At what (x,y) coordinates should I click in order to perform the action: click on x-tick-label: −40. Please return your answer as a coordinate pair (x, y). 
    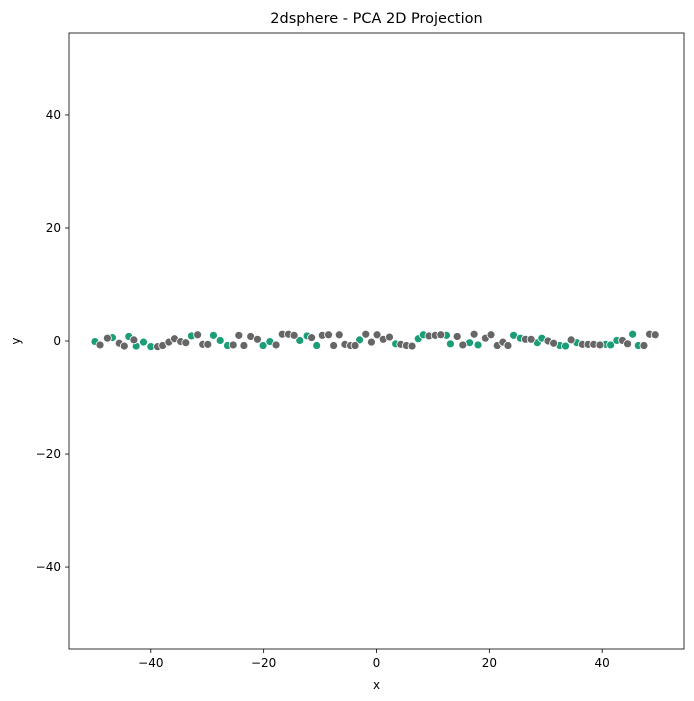
    Looking at the image, I should click on (150, 663).